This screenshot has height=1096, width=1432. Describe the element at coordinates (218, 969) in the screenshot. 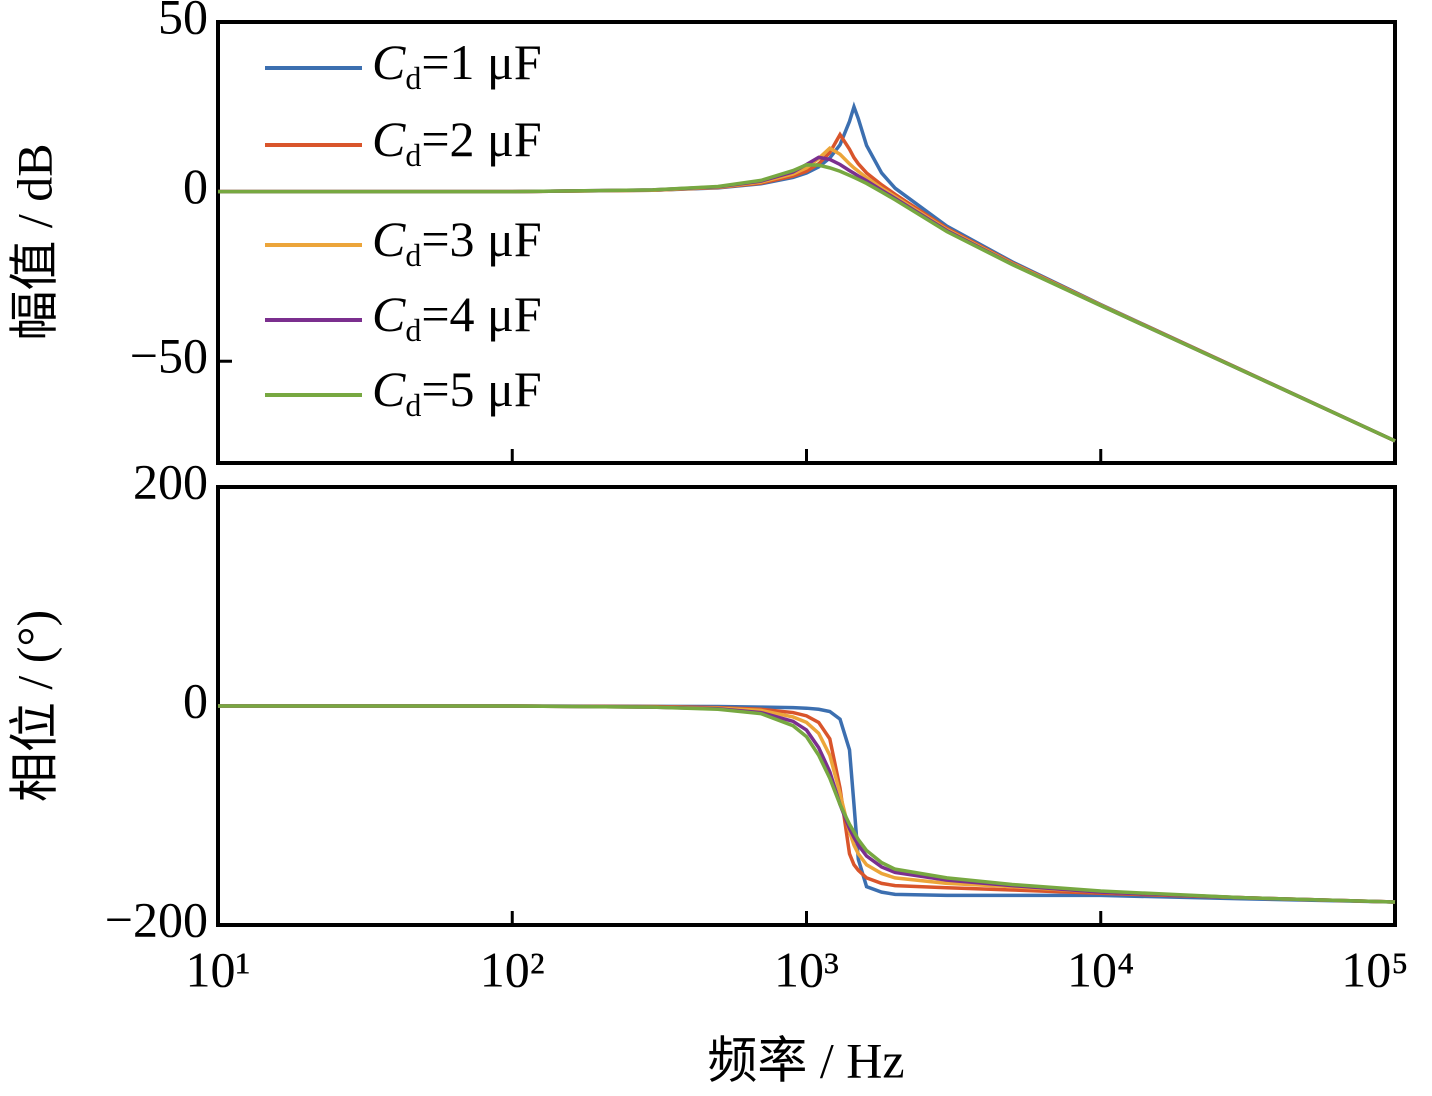

I see `x-tick-label: 10¹` at that location.